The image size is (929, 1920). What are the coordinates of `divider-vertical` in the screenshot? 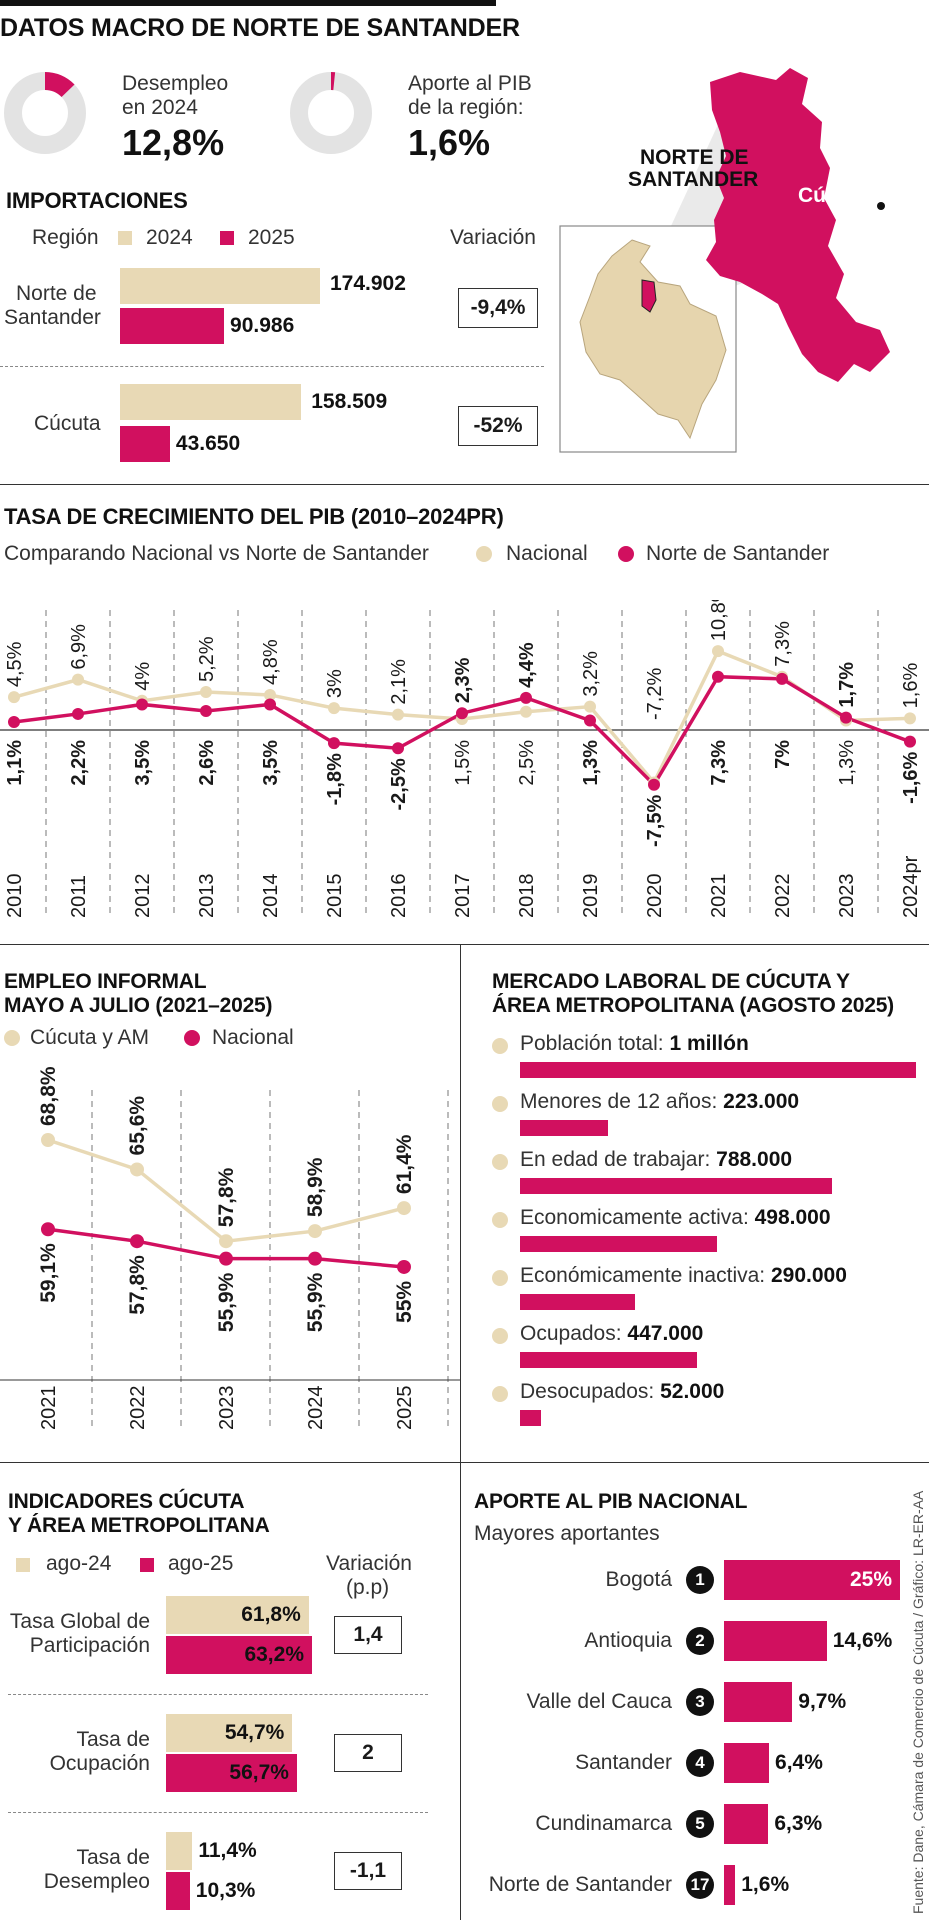 It's located at (460, 1432).